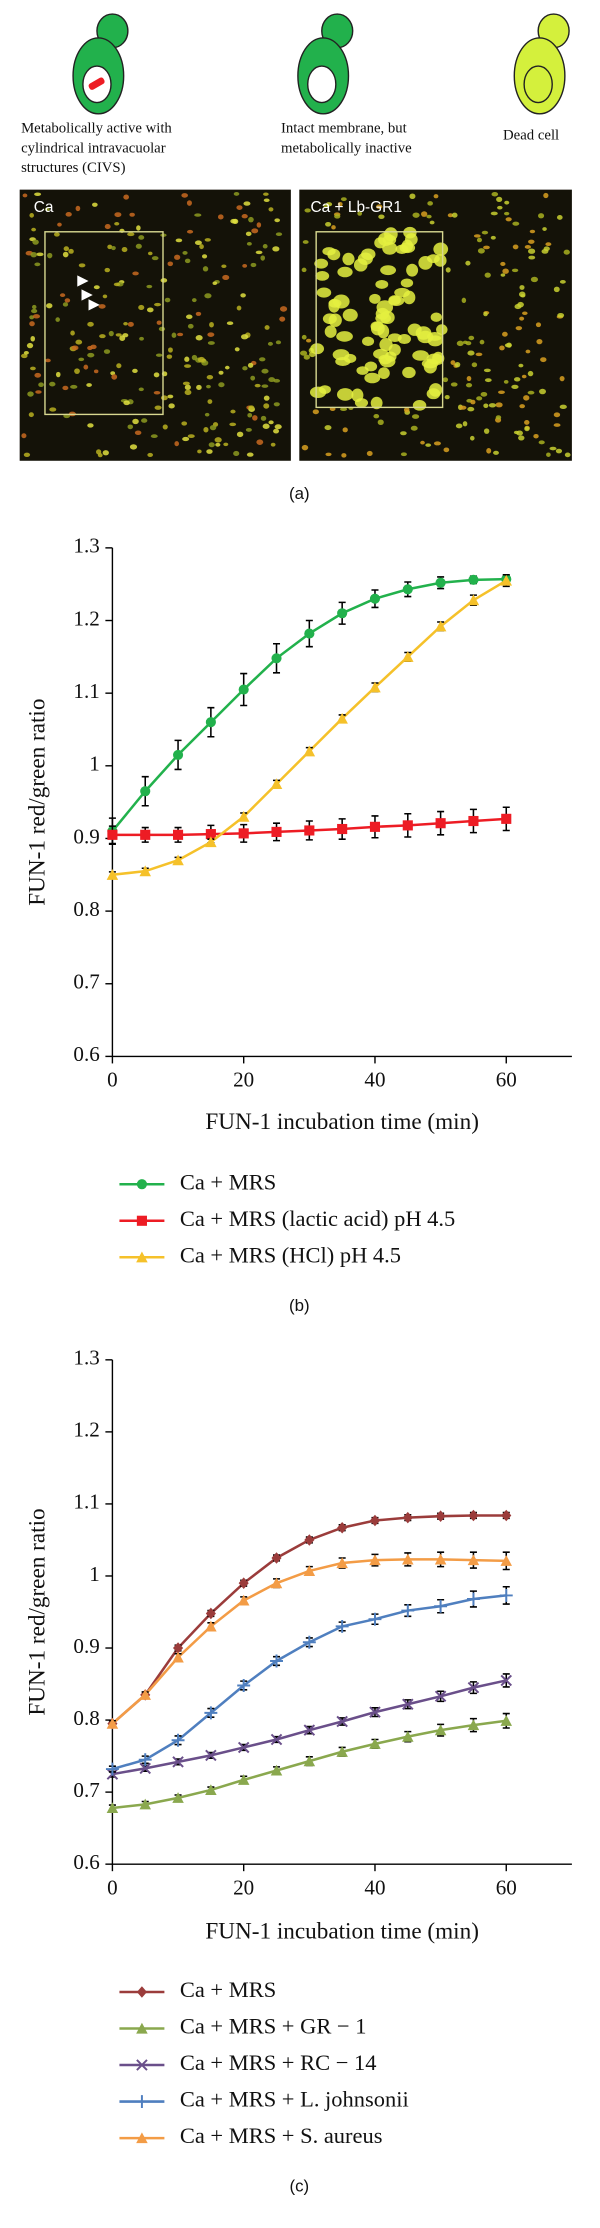  I want to click on panel-label: (a), so click(299, 493).